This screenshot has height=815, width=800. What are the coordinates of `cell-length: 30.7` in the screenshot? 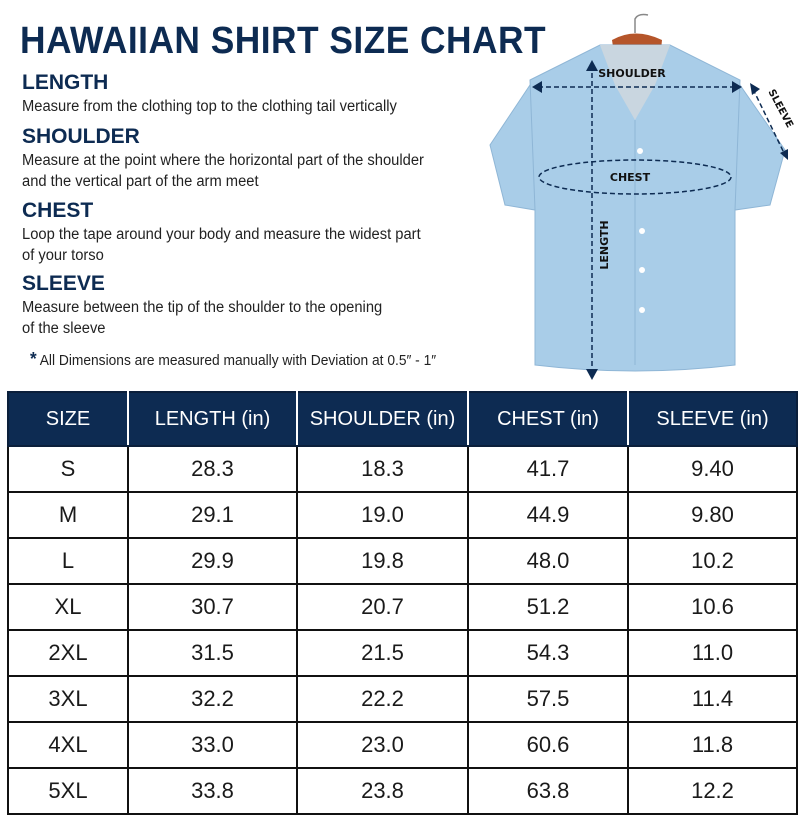 It's located at (212, 607).